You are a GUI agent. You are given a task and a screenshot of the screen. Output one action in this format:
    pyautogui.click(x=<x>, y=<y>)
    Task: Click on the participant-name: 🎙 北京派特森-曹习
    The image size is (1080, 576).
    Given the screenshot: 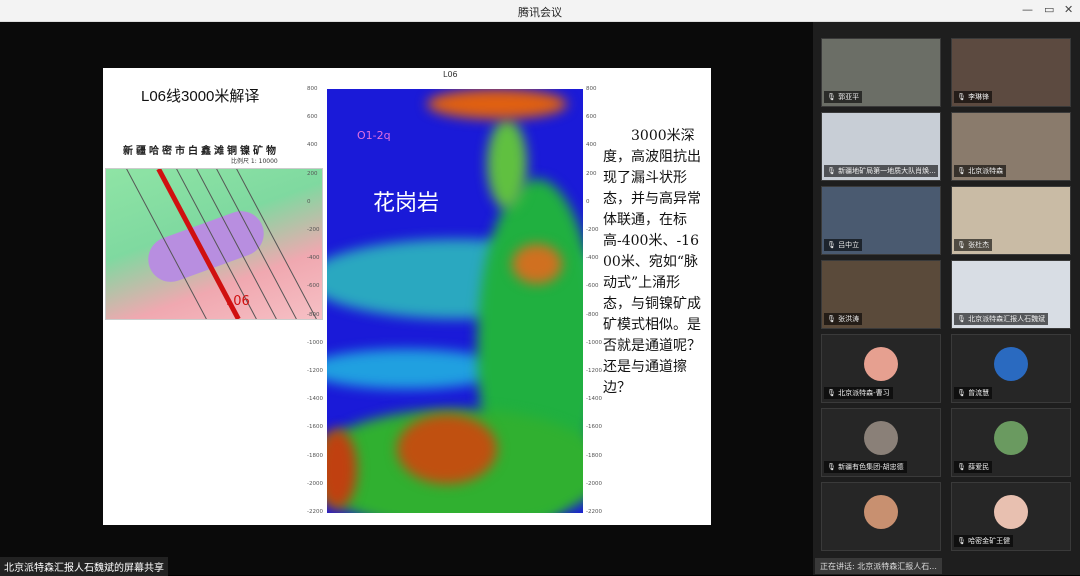 What is the action you would take?
    pyautogui.click(x=858, y=393)
    